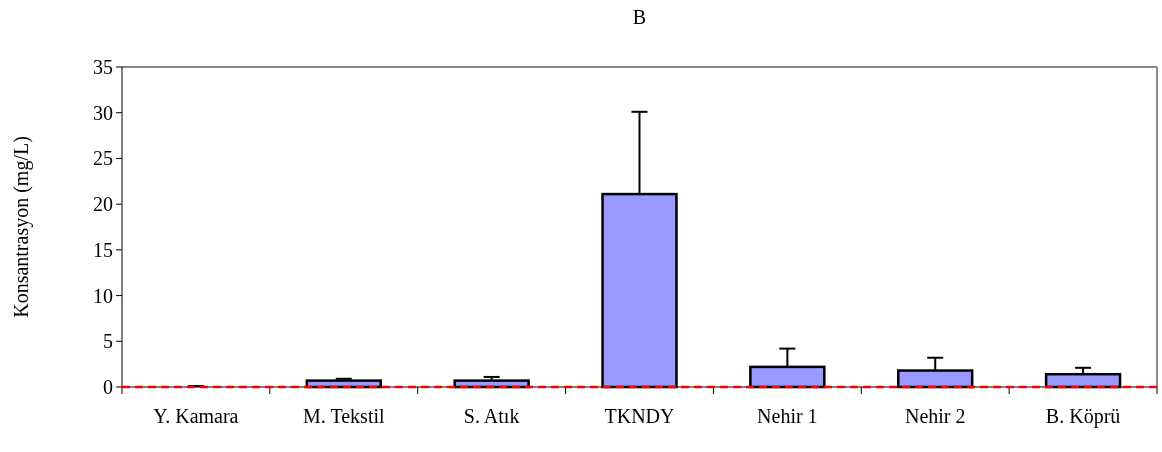 The width and height of the screenshot is (1162, 452). What do you see at coordinates (196, 416) in the screenshot?
I see `x-tick-label: Y. Kamara` at bounding box center [196, 416].